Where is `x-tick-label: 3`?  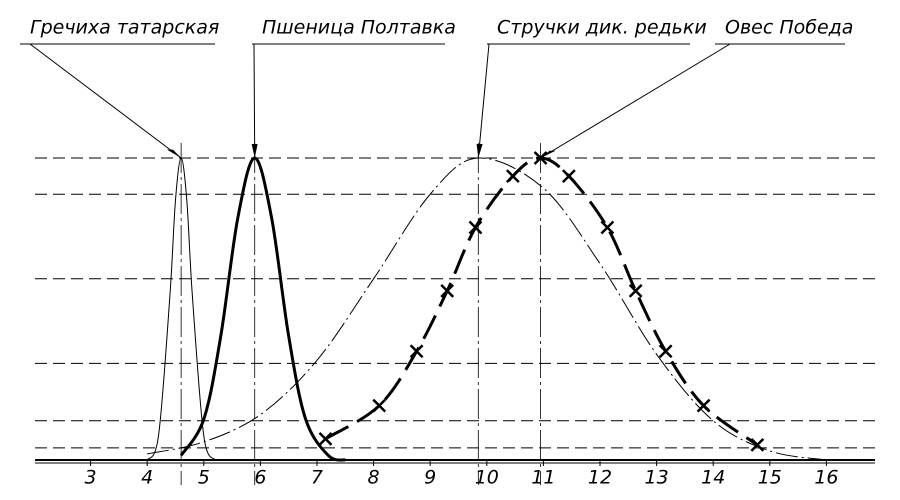
x-tick-label: 3 is located at coordinates (91, 478).